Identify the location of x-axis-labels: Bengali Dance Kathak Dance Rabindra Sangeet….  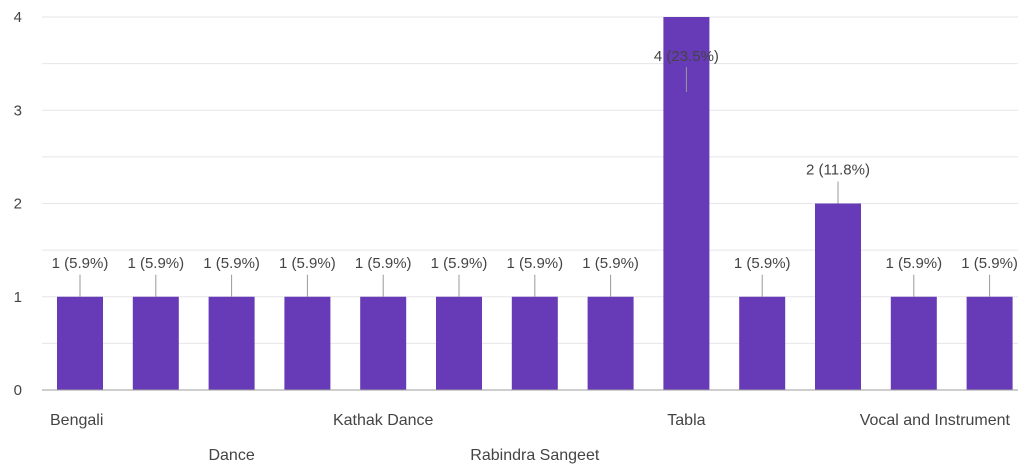
(530, 438).